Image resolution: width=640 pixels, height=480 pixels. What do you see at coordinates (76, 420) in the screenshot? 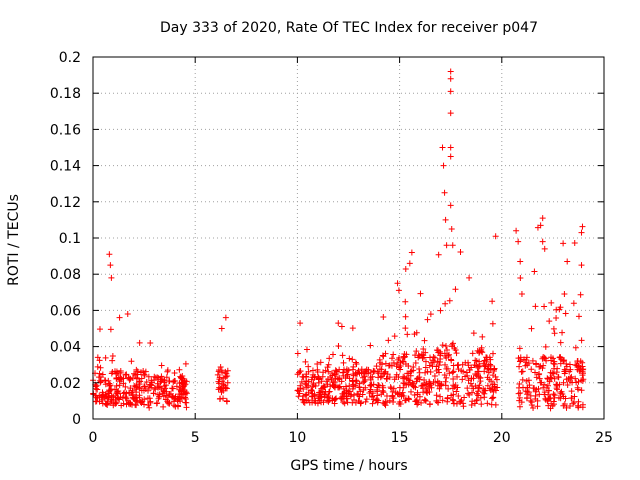
I see `y-tick-label: 0` at bounding box center [76, 420].